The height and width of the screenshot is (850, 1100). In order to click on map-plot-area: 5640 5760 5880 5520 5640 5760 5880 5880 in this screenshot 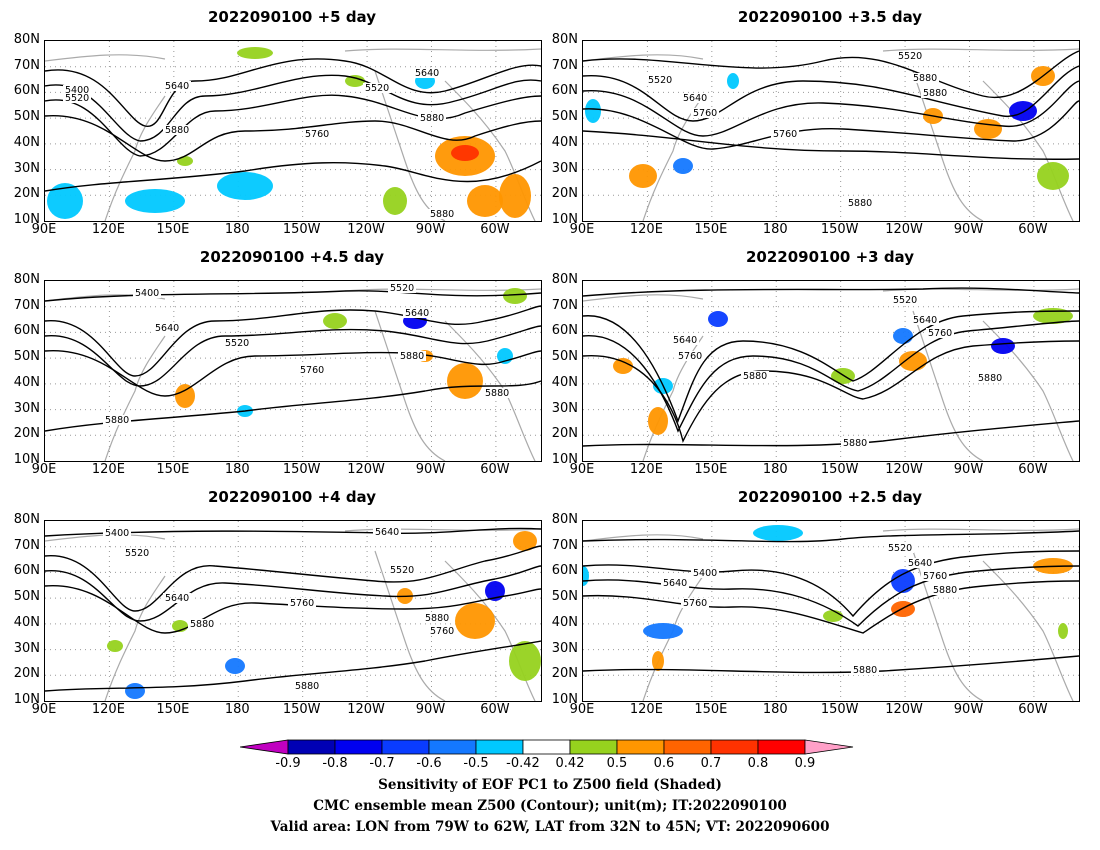, I will do `click(831, 371)`.